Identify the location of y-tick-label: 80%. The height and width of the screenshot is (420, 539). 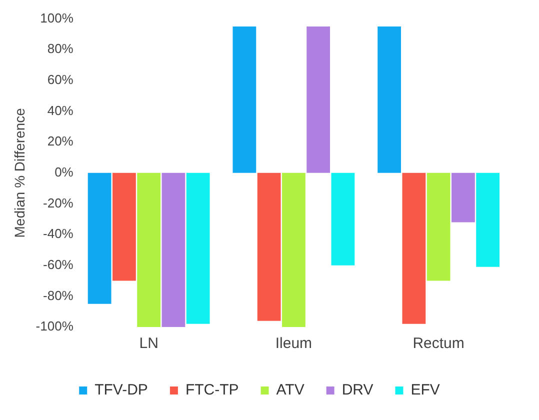
(60, 48).